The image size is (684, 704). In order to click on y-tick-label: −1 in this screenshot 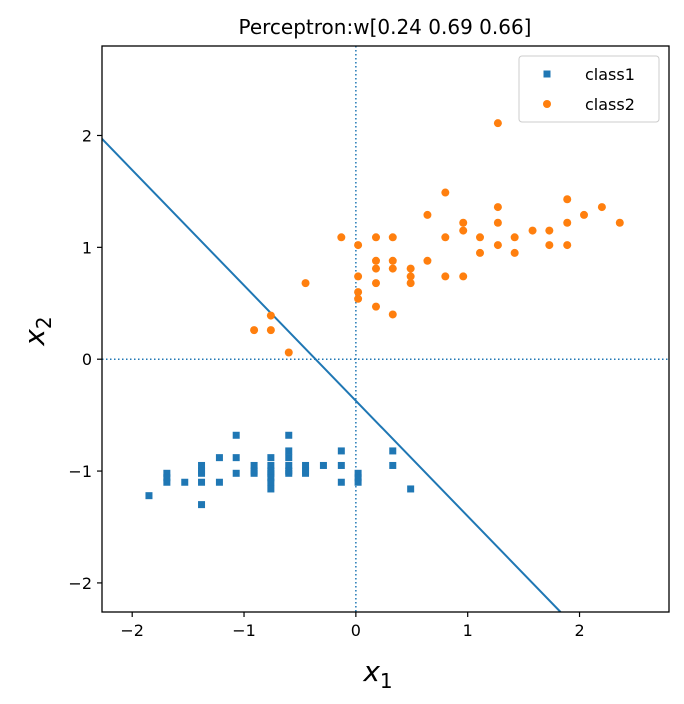, I will do `click(80, 471)`.